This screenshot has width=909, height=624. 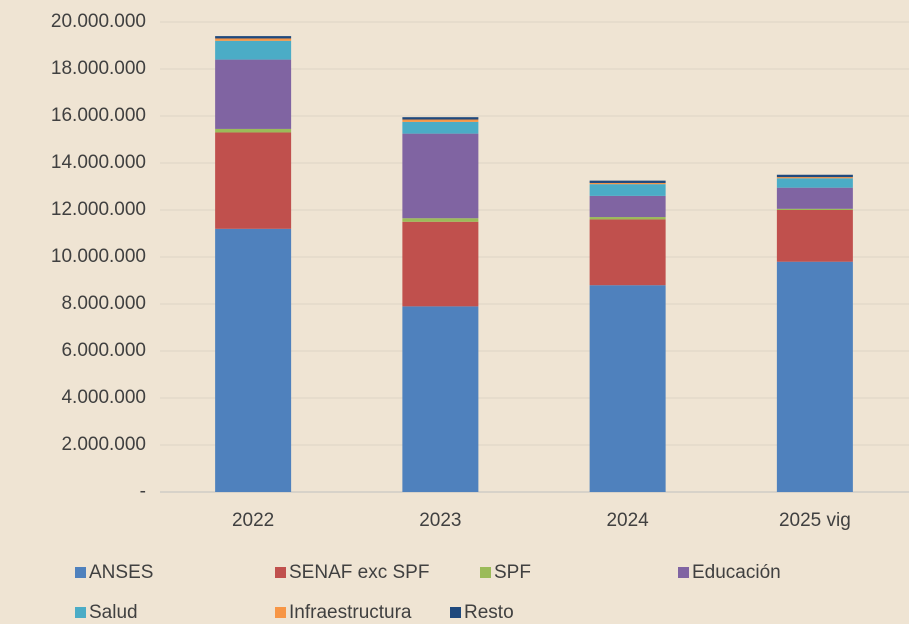 What do you see at coordinates (98, 115) in the screenshot?
I see `y-tick-label: 16.000.000` at bounding box center [98, 115].